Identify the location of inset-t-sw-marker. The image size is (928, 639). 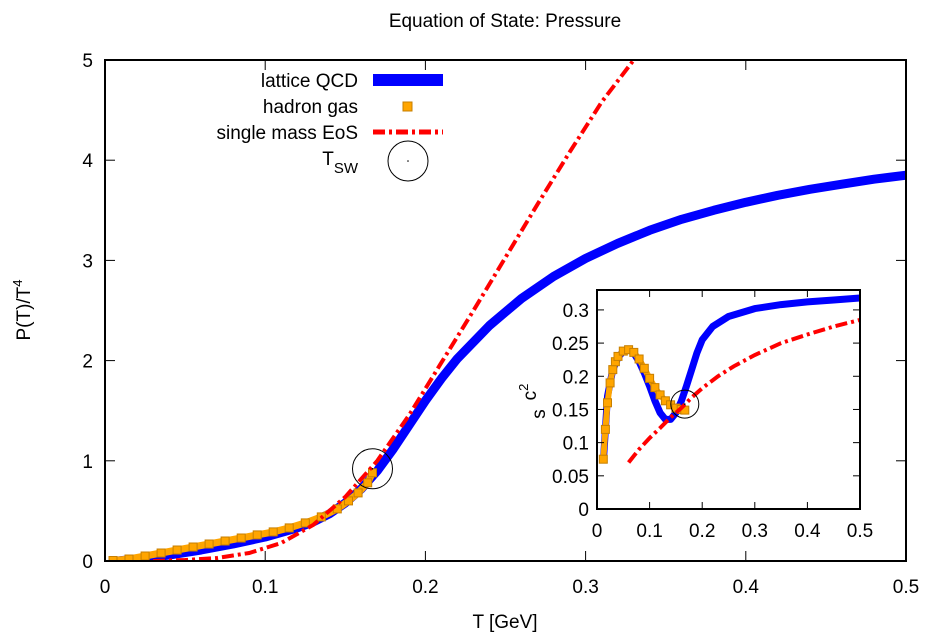
(685, 404).